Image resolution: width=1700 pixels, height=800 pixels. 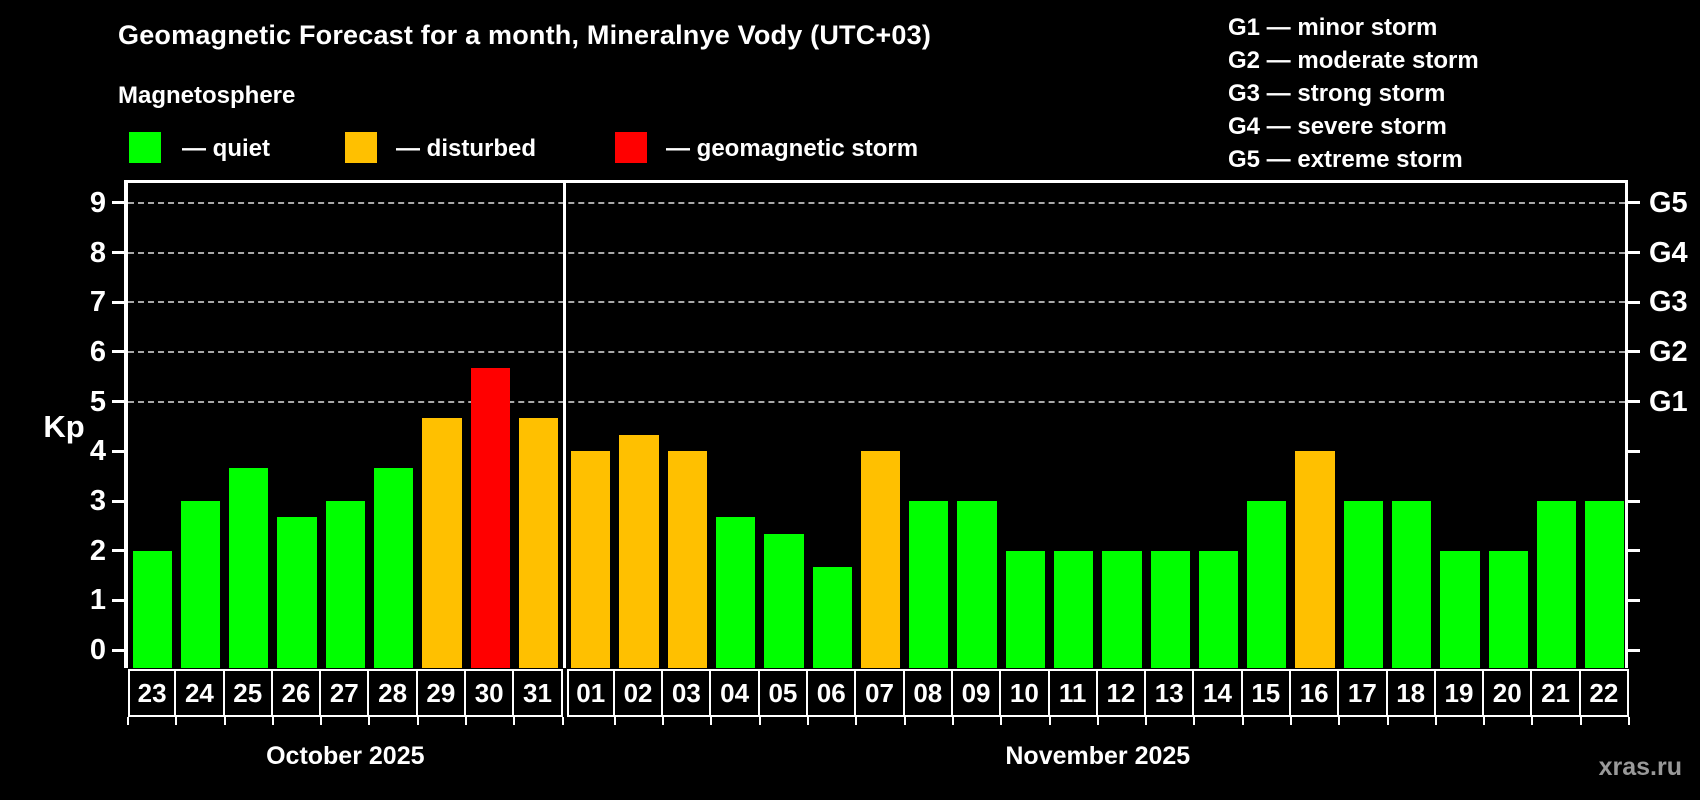 What do you see at coordinates (97, 202) in the screenshot?
I see `y-tick-label: 9` at bounding box center [97, 202].